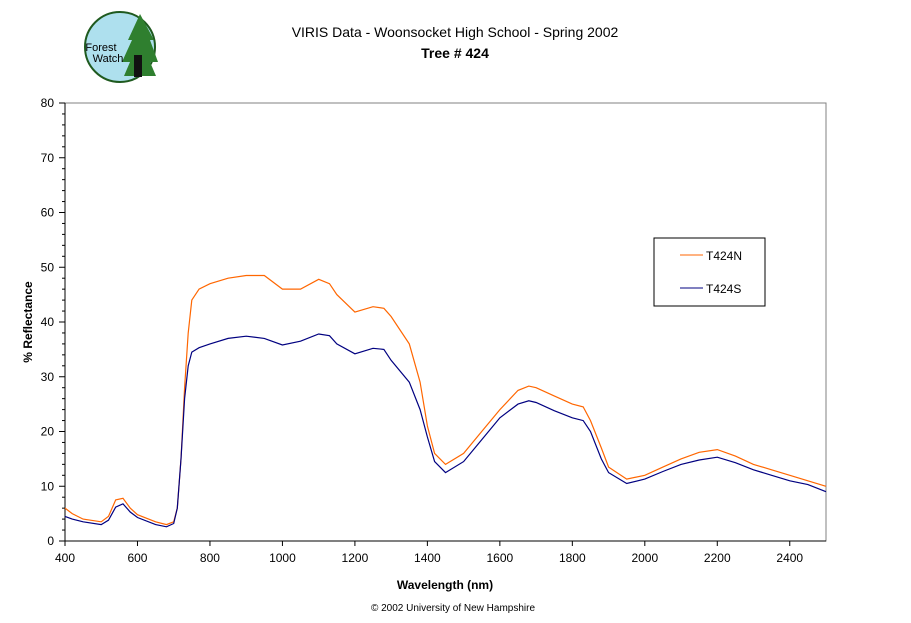  I want to click on legend-label-t424n: T424N, so click(724, 256).